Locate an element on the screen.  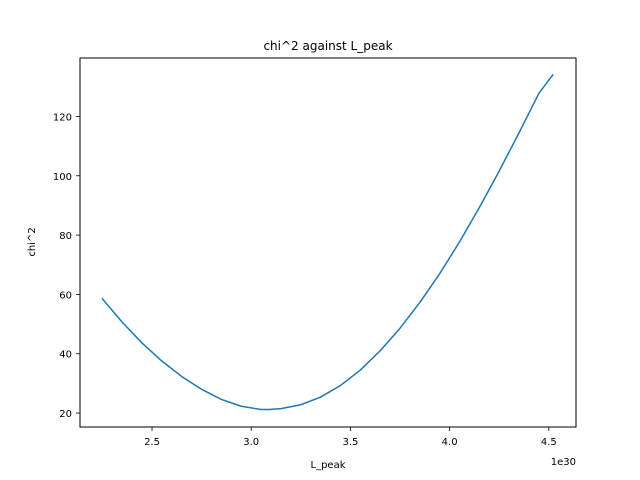
y-tick-label: 80 is located at coordinates (65, 236).